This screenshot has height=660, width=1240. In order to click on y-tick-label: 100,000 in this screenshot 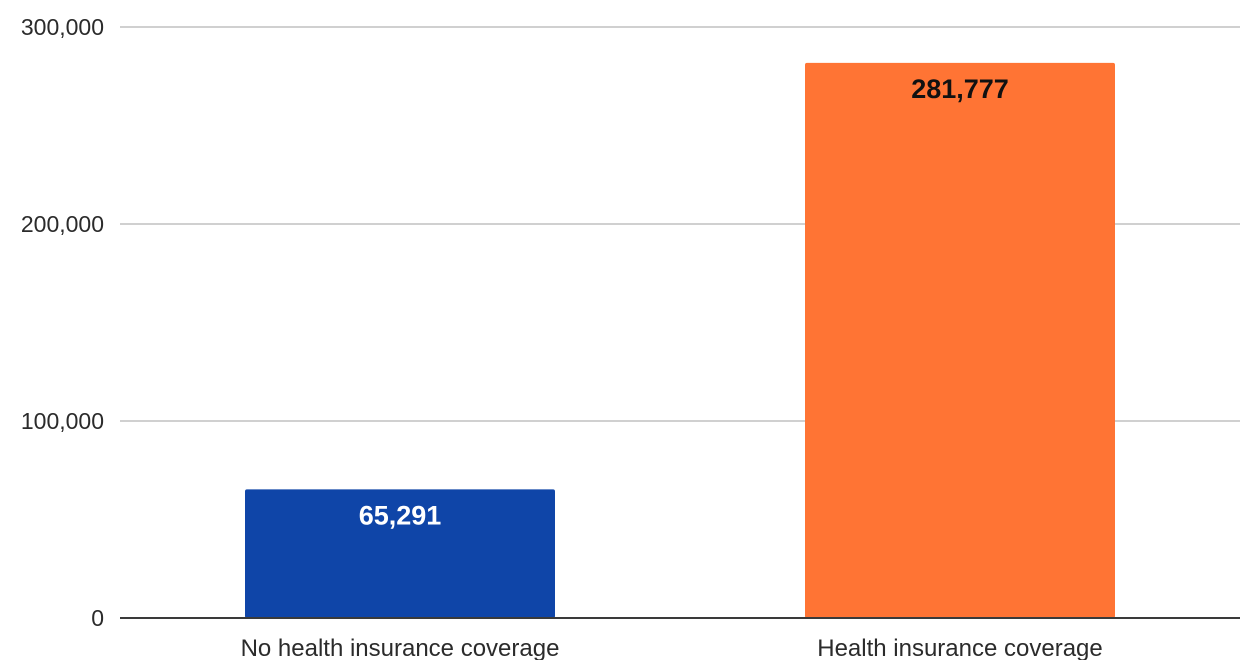, I will do `click(62, 421)`.